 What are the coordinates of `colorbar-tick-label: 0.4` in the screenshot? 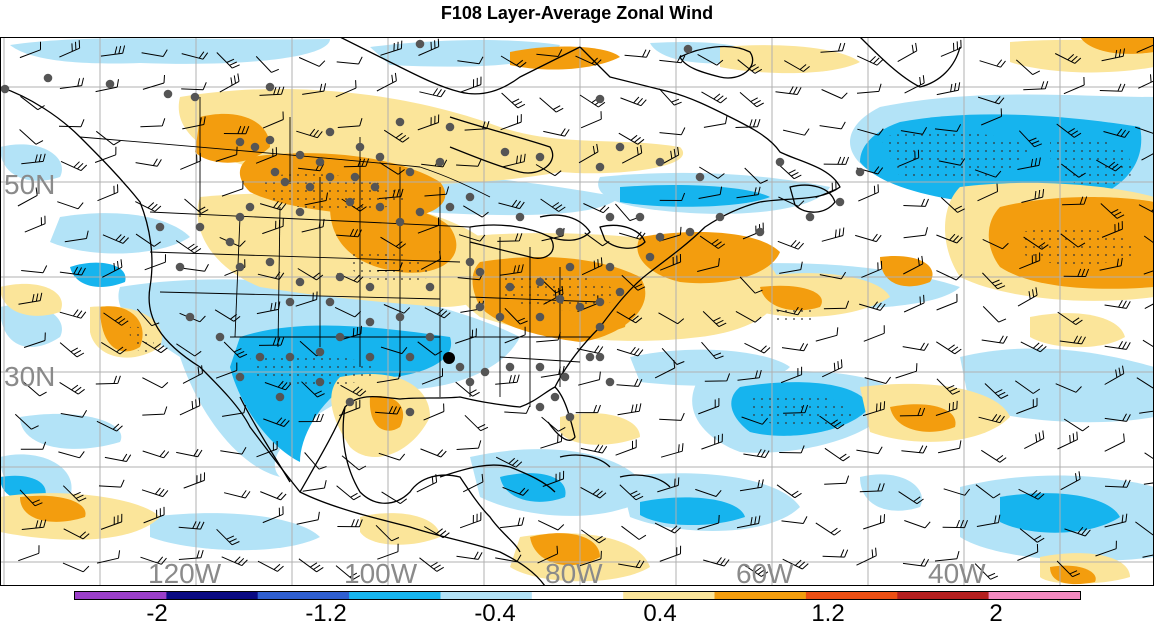 It's located at (659, 611).